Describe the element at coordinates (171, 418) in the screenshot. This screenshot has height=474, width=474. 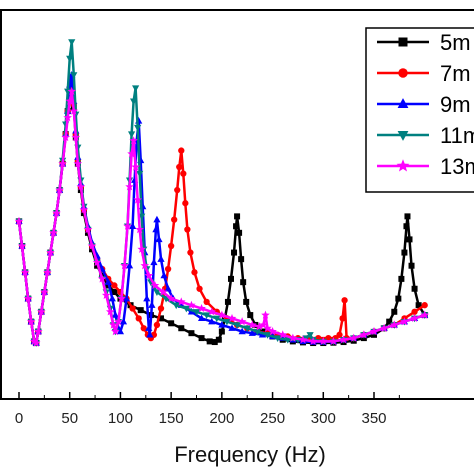
I see `x-tick-label: 150` at that location.